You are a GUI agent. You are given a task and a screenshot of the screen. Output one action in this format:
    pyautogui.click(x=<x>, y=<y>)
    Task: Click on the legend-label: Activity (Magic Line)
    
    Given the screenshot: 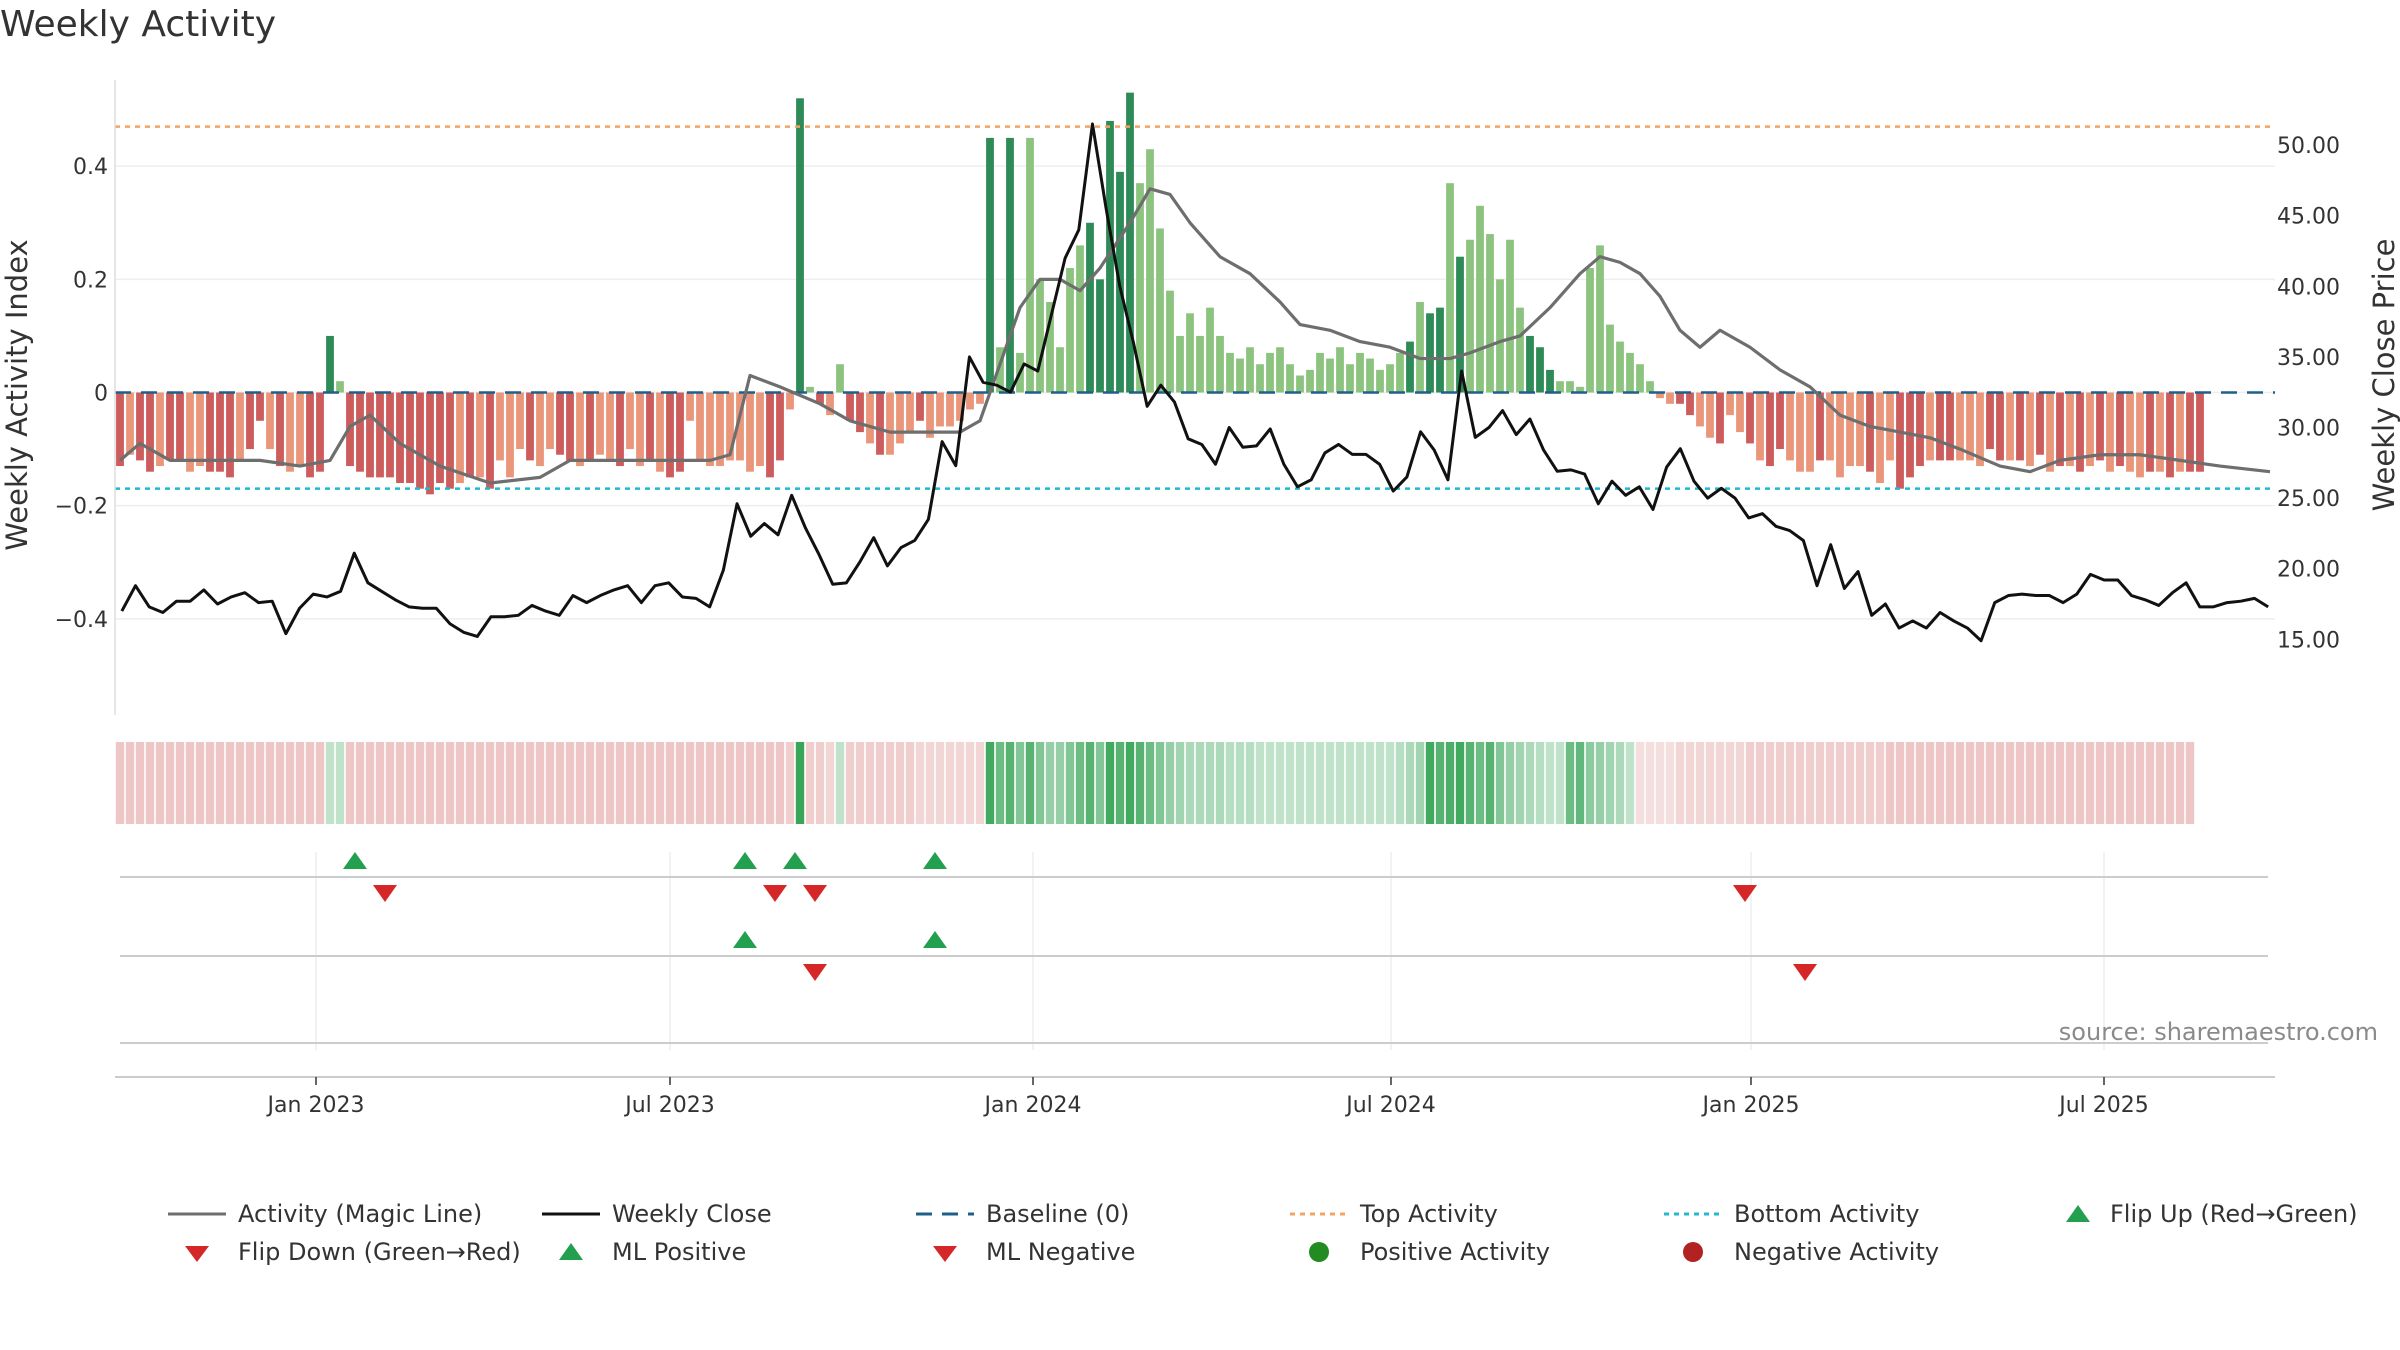 What is the action you would take?
    pyautogui.click(x=360, y=1214)
    